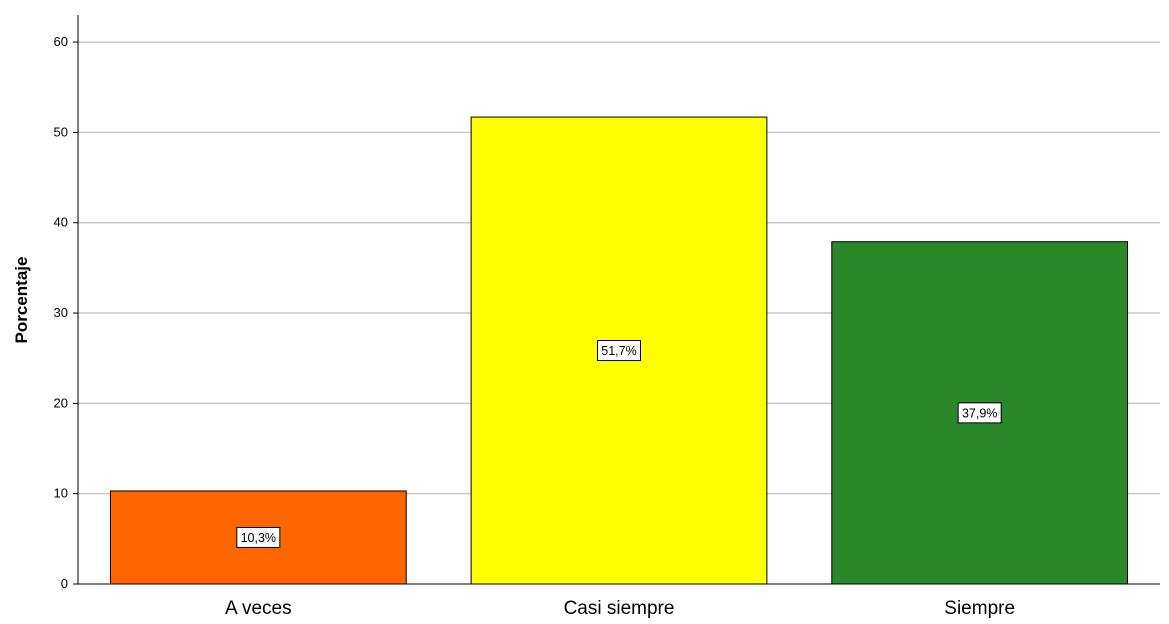 The width and height of the screenshot is (1169, 624). What do you see at coordinates (61, 402) in the screenshot?
I see `y-tick-label: 20` at bounding box center [61, 402].